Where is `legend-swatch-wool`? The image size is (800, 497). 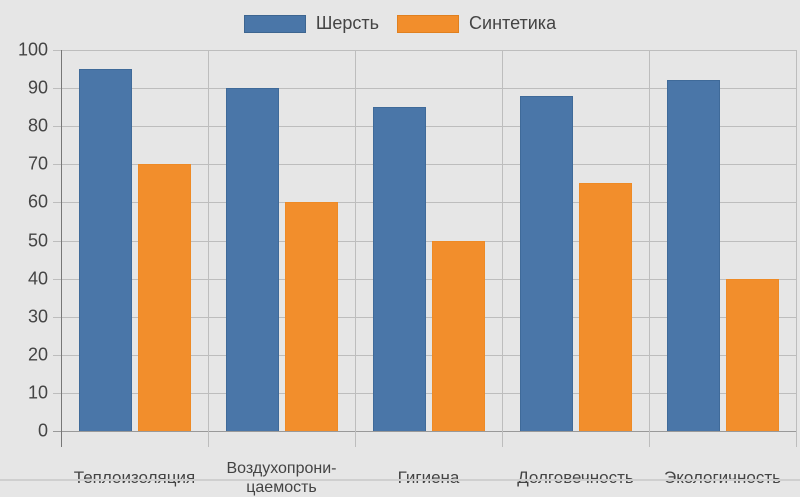
legend-swatch-wool is located at coordinates (274, 23).